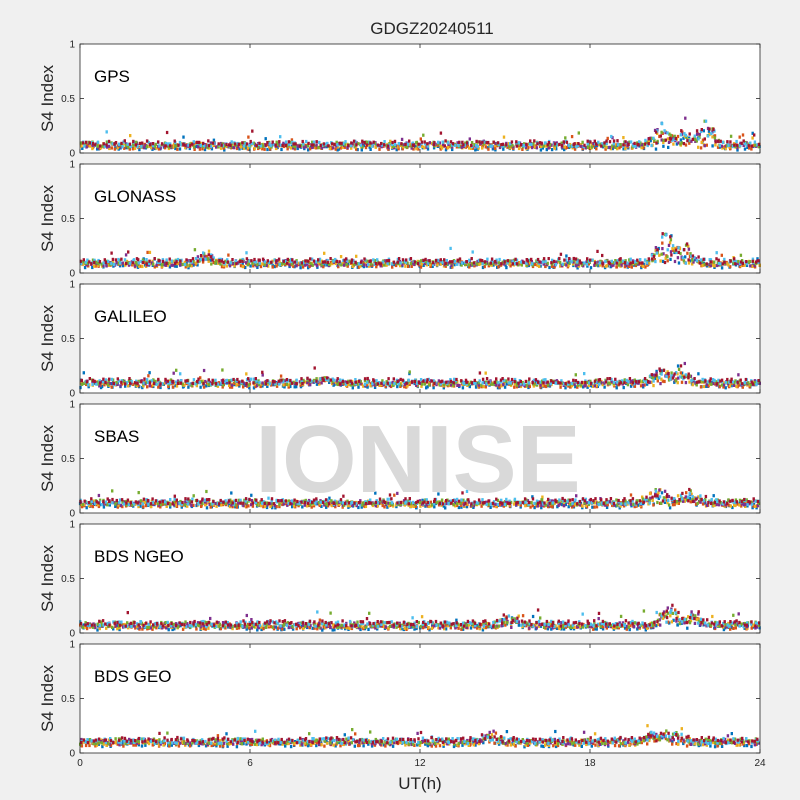 The width and height of the screenshot is (800, 800). I want to click on panel-label: GALILEO, so click(130, 316).